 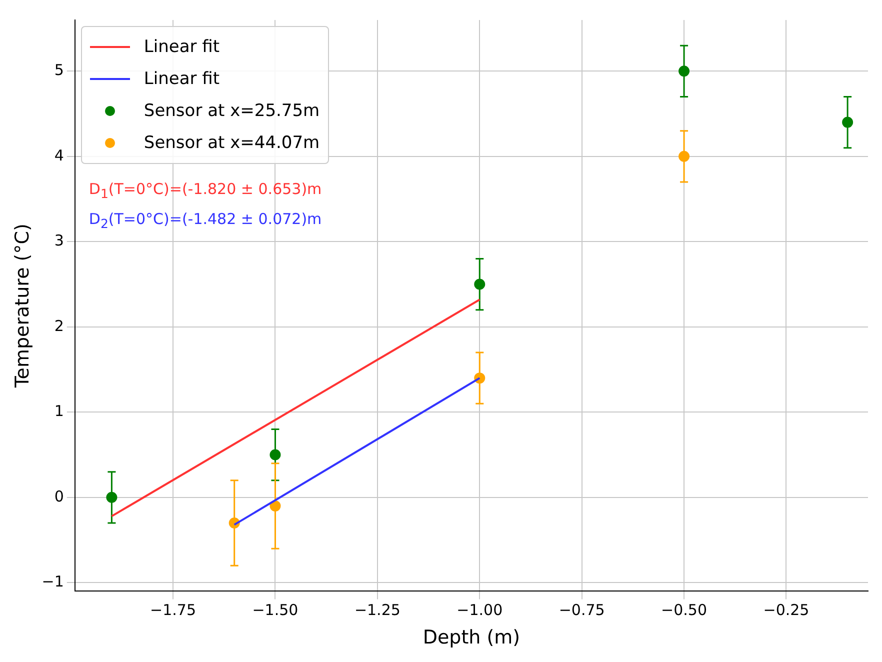 What do you see at coordinates (275, 610) in the screenshot?
I see `x-tick-label: −1.50` at bounding box center [275, 610].